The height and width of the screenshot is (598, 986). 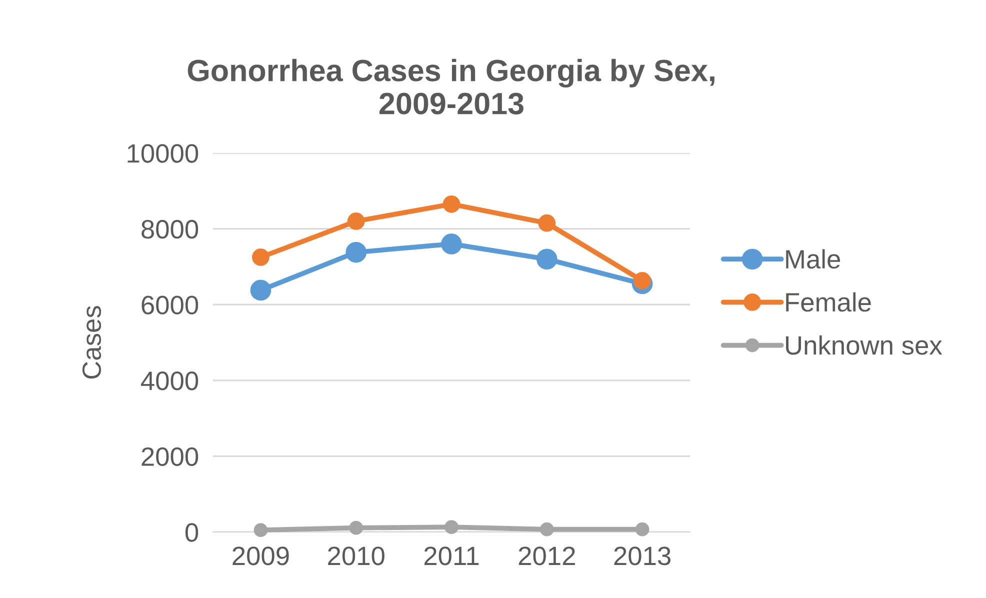 I want to click on x-tick-label: 2010, so click(x=356, y=556).